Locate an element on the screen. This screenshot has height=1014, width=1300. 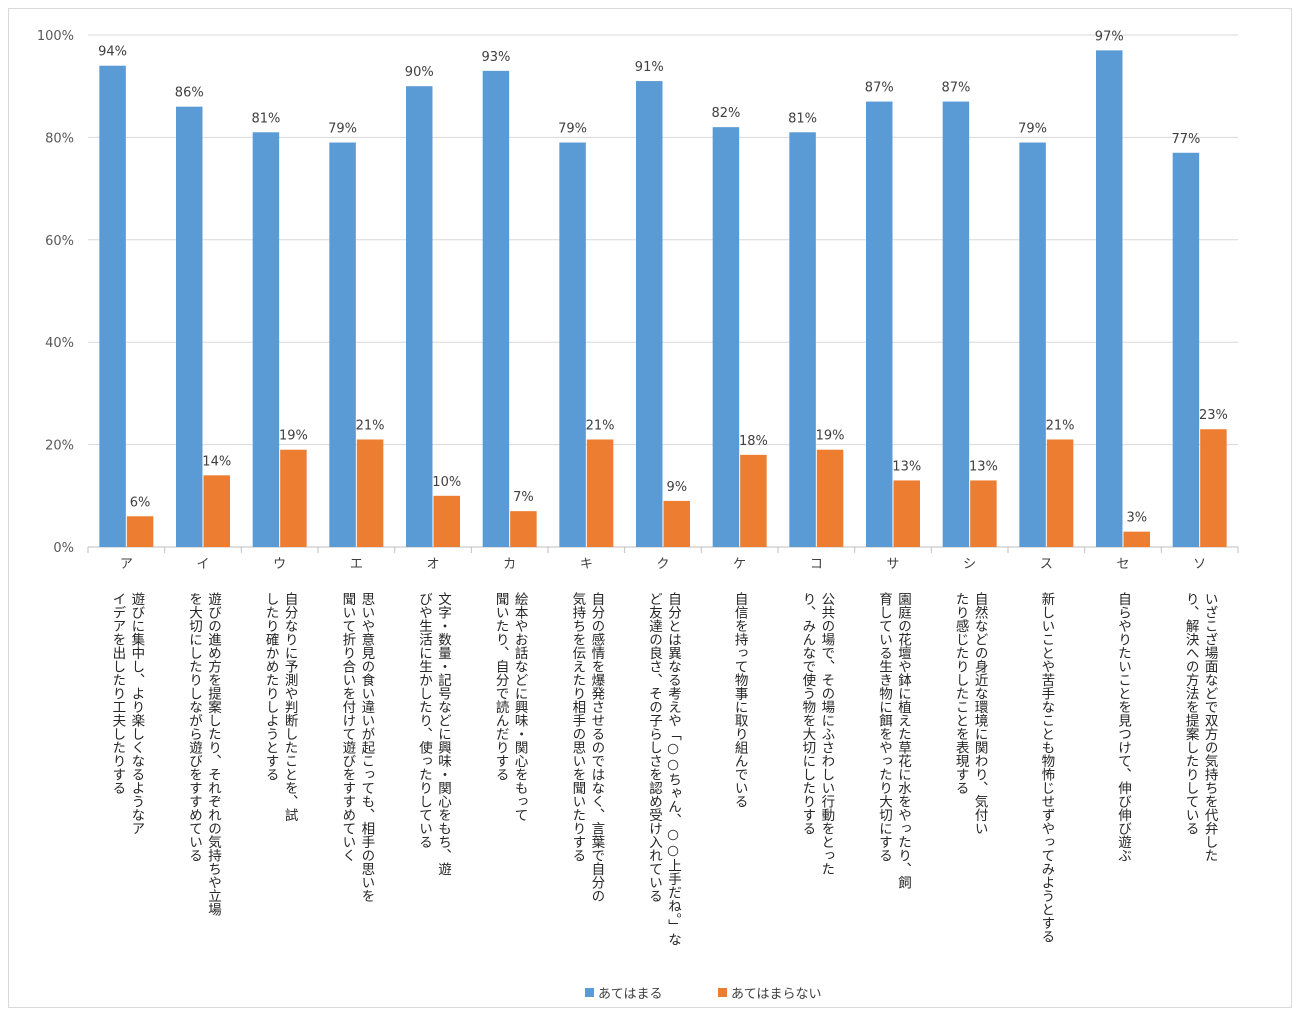
category-label: サ is located at coordinates (892, 564).